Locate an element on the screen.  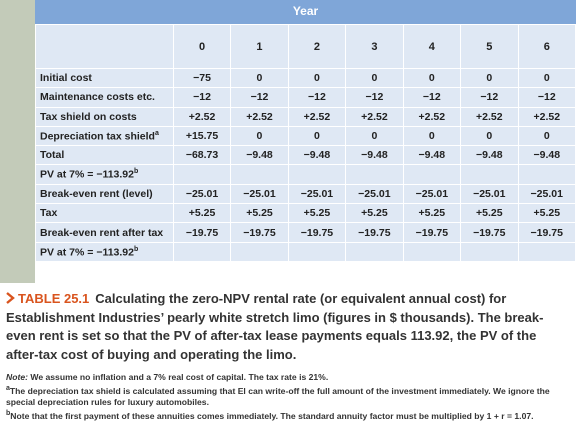
cell: −68.73 is located at coordinates (202, 155).